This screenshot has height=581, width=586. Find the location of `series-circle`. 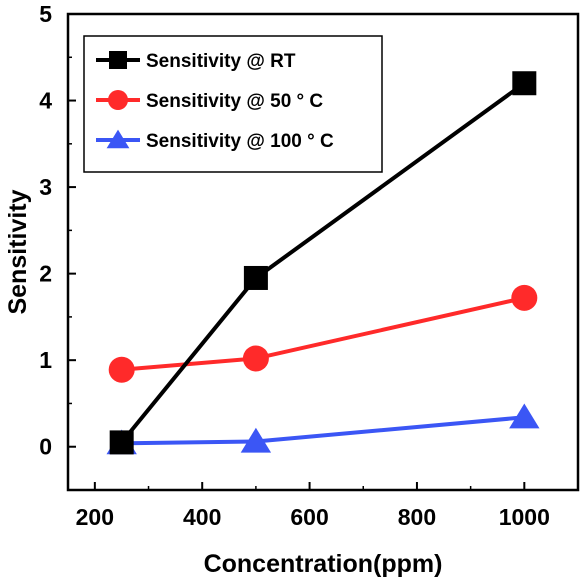

series-circle is located at coordinates (323, 333).